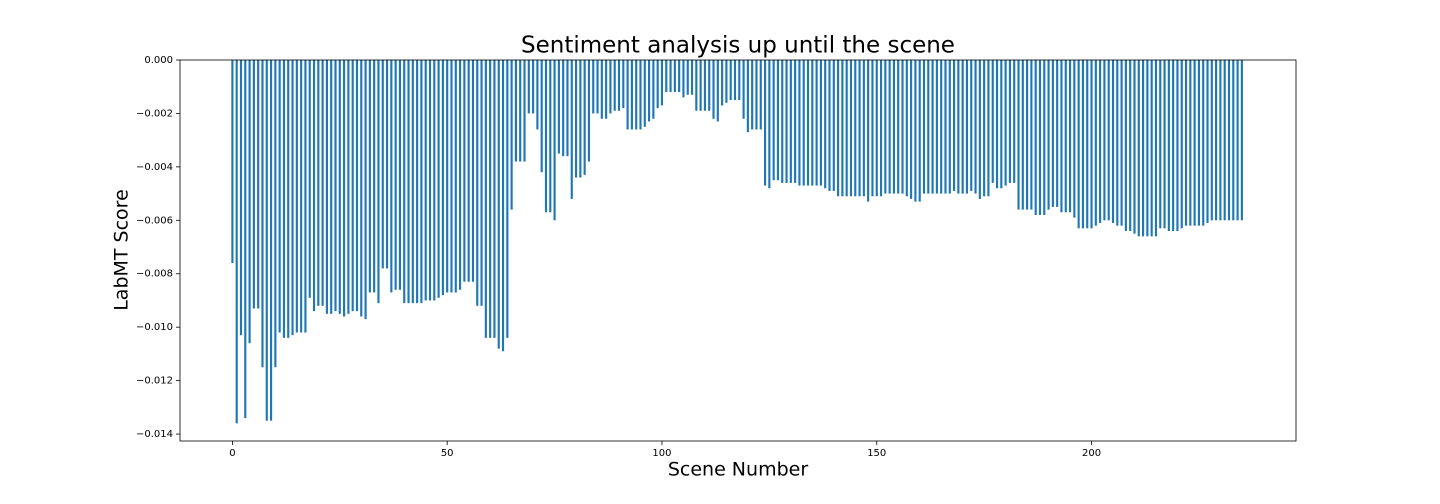 This screenshot has width=1440, height=504. Describe the element at coordinates (154, 327) in the screenshot. I see `y-tick-label: −0.010` at that location.